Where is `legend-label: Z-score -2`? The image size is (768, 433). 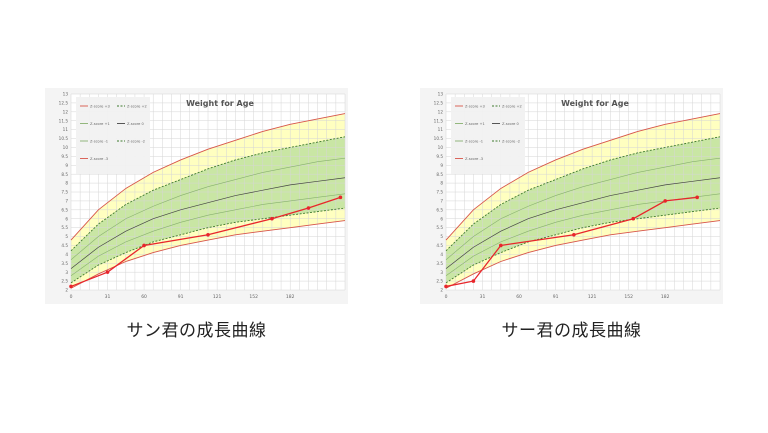
legend-label: Z-score -2 is located at coordinates (511, 141).